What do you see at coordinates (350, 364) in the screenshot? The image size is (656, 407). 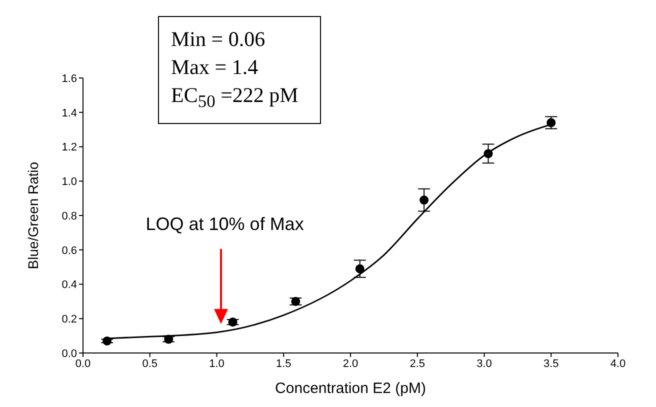 I see `x-tick-label: 2.0` at bounding box center [350, 364].